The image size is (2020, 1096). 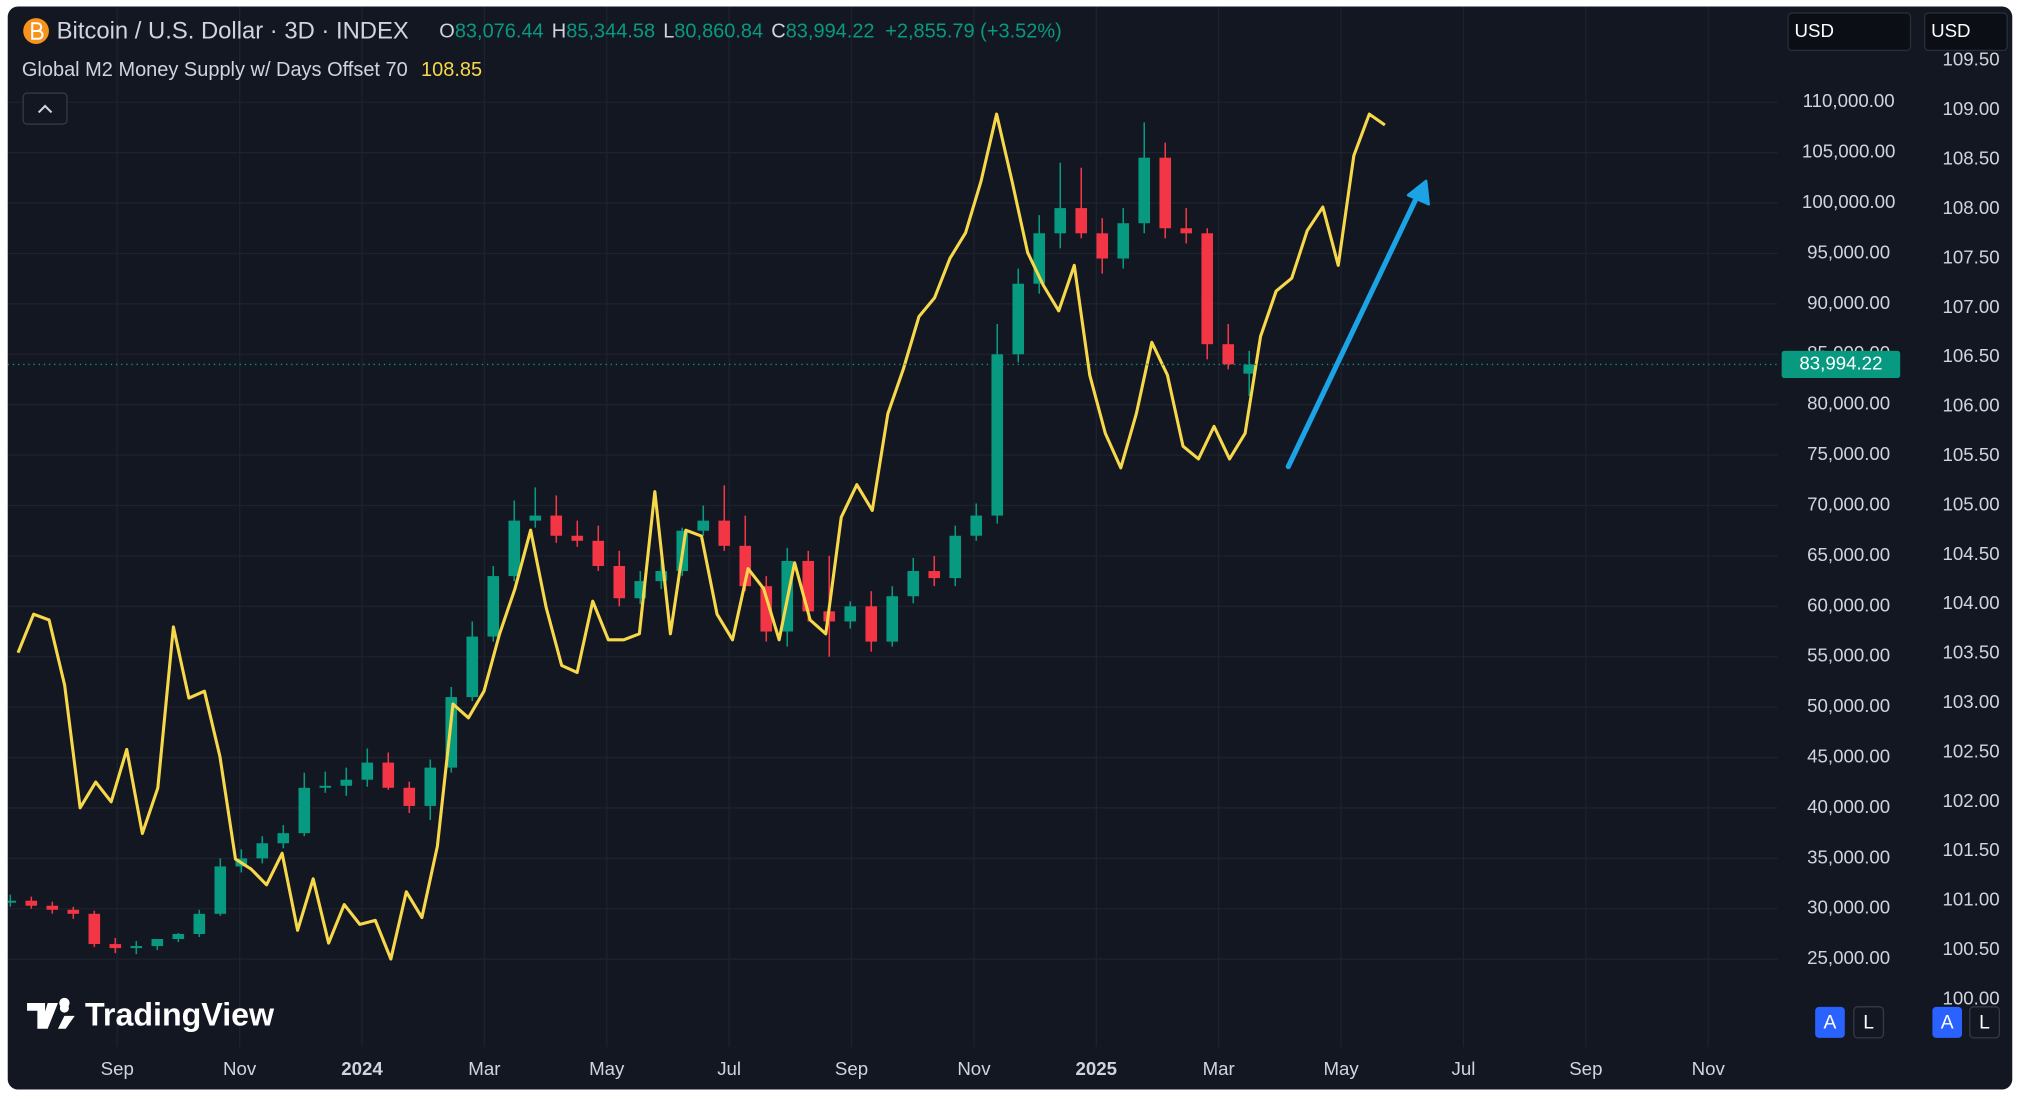 I want to click on overlay: 83,994.22, so click(x=1841, y=364).